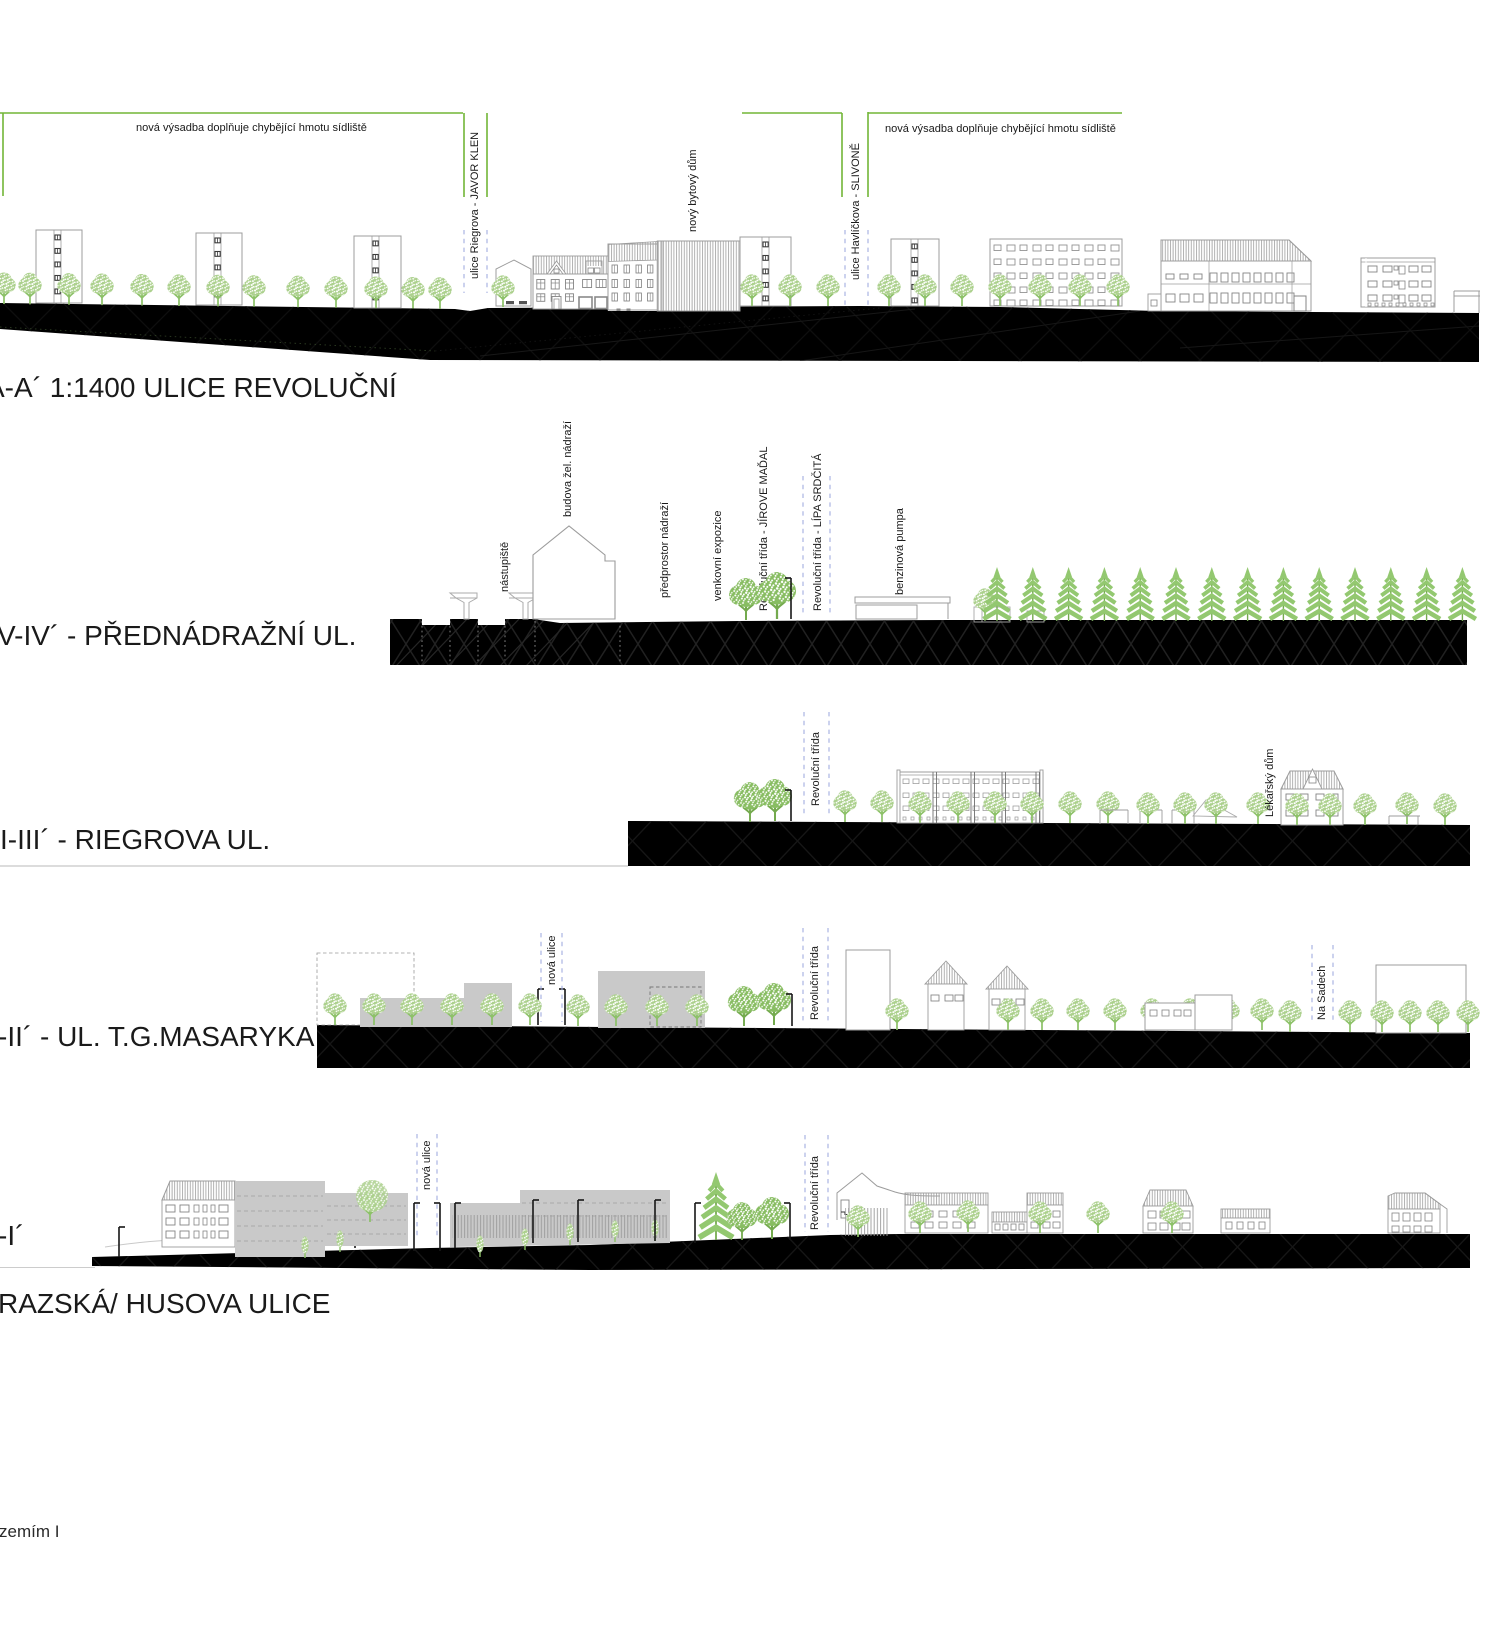  I want to click on svg-text: -I´, so click(12, 1235).